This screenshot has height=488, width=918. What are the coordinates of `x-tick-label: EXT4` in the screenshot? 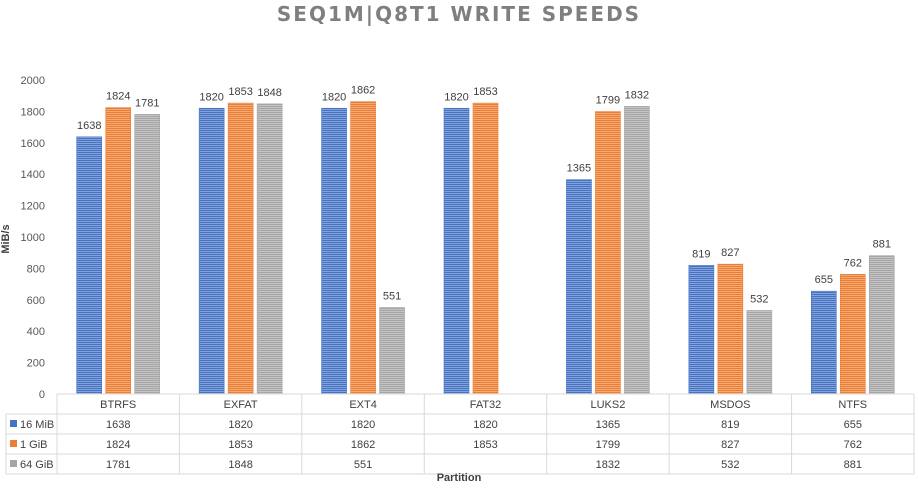 It's located at (363, 405).